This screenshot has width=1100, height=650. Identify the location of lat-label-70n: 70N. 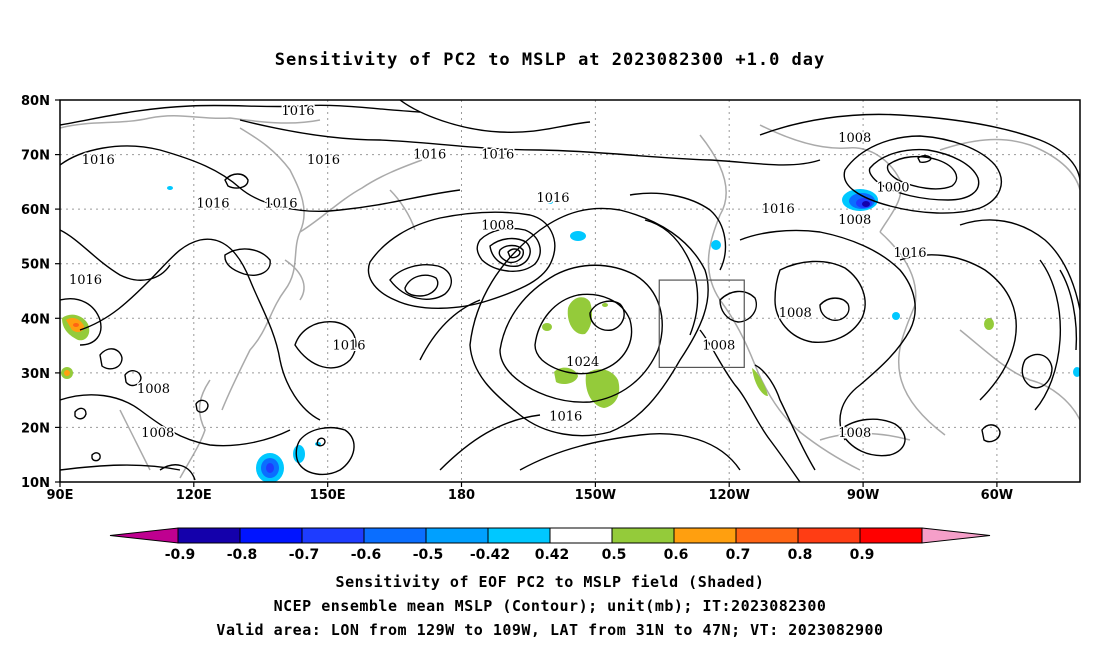
(35, 156).